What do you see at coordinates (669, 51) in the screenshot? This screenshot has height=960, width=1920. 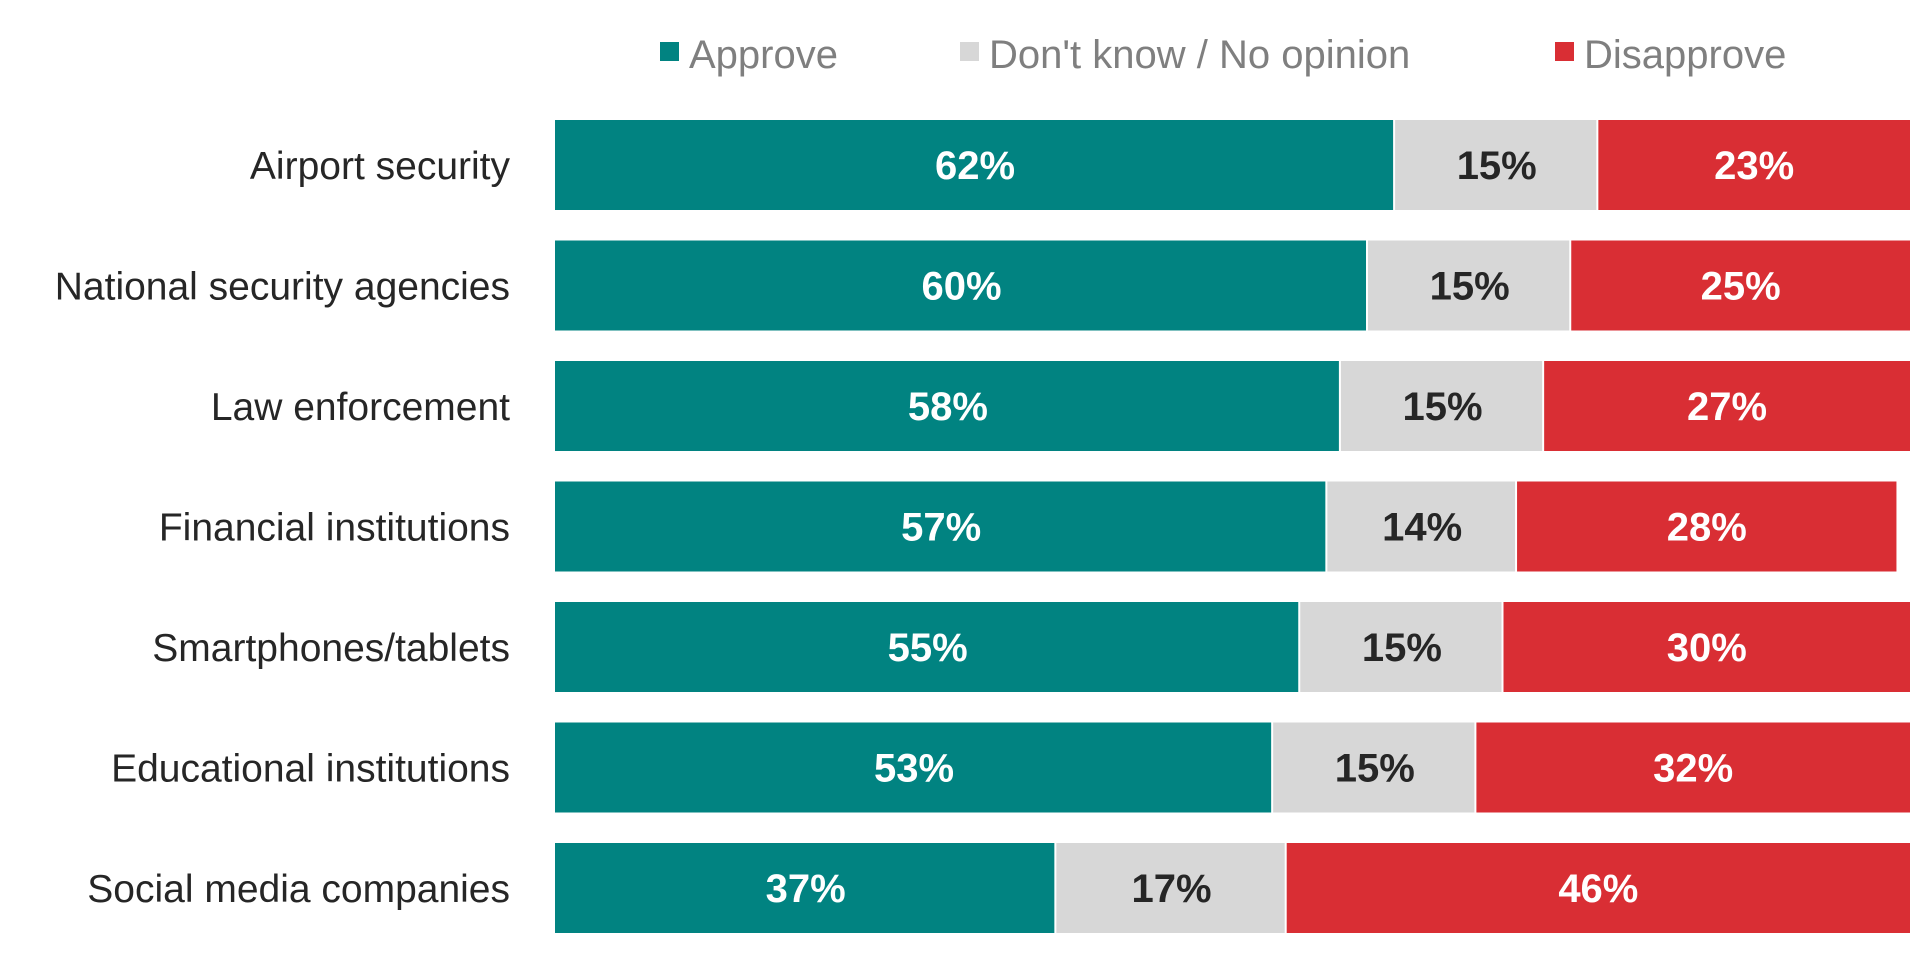 I see `legend-swatch-approve` at bounding box center [669, 51].